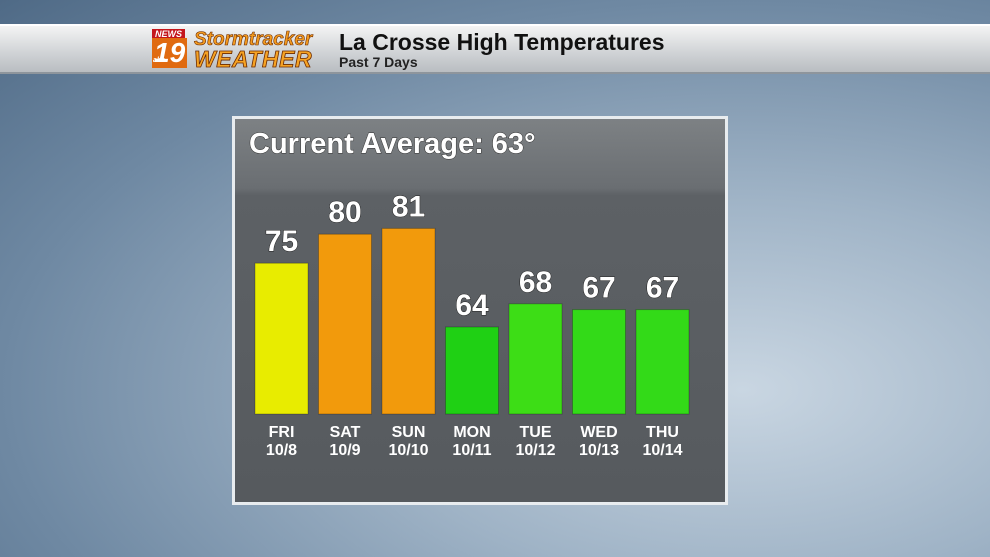  I want to click on value-label: 64, so click(472, 305).